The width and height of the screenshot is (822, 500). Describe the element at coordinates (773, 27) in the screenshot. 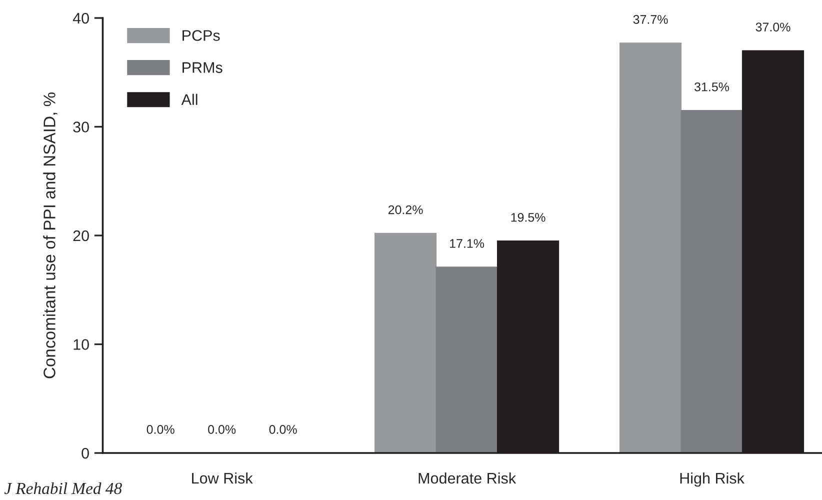

I see `data-label: 37.0%` at that location.